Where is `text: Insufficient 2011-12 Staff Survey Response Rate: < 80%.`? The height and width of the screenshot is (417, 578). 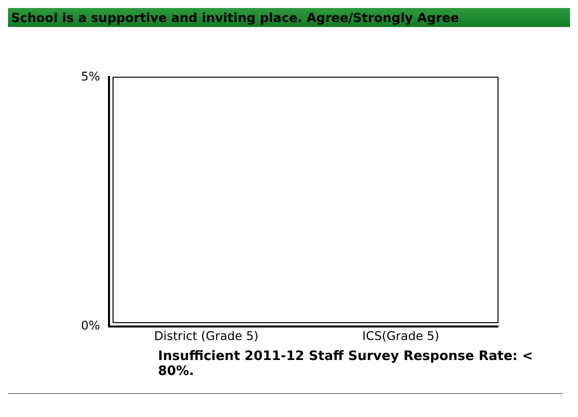
text: Insufficient 2011-12 Staff Survey Response Rate: < 80%. is located at coordinates (346, 364).